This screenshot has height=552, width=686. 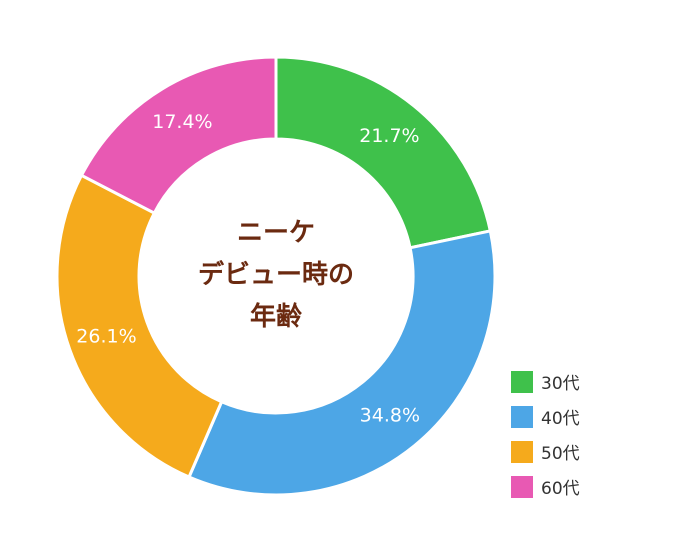 I want to click on slice-60s, so click(x=178, y=135).